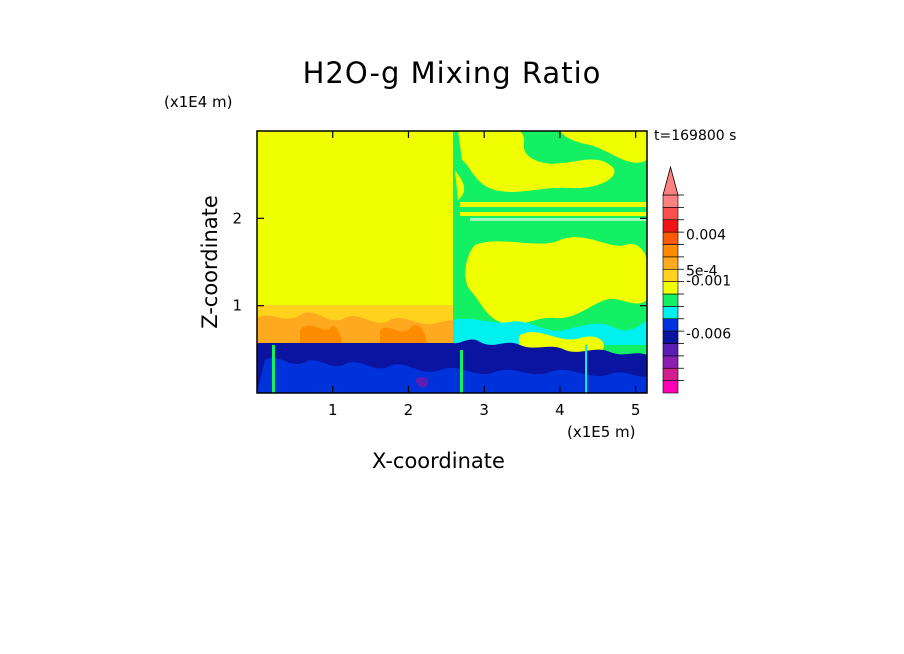 The height and width of the screenshot is (654, 904). I want to click on x-tick-label: 4, so click(560, 410).